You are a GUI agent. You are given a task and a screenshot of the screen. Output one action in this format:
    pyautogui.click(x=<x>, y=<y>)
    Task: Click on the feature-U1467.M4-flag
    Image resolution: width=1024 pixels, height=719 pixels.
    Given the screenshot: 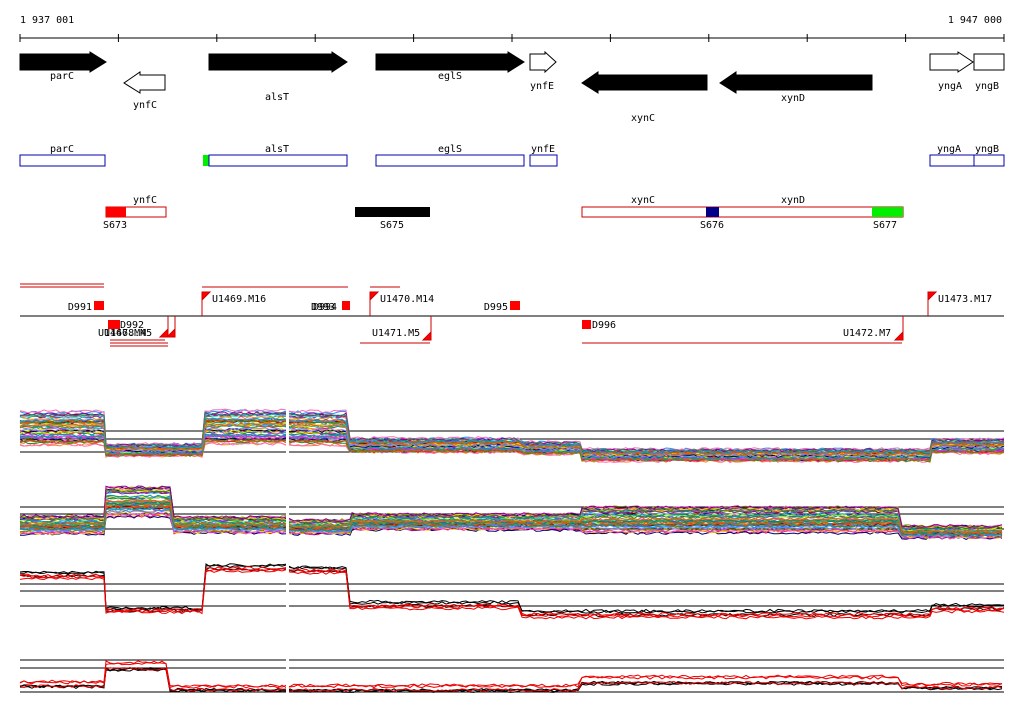 What is the action you would take?
    pyautogui.click(x=163, y=327)
    